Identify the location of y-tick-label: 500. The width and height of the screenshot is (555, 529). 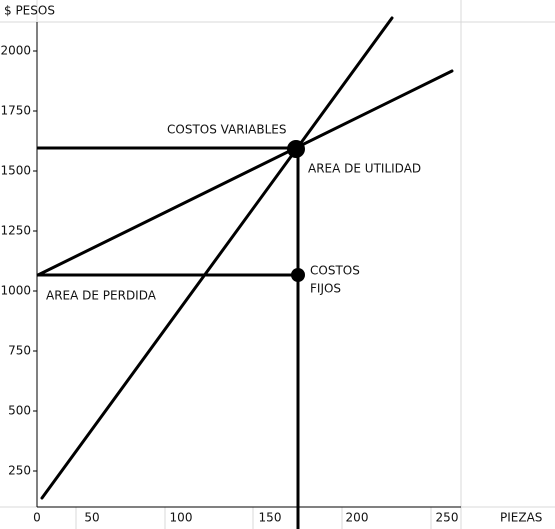
(19, 411).